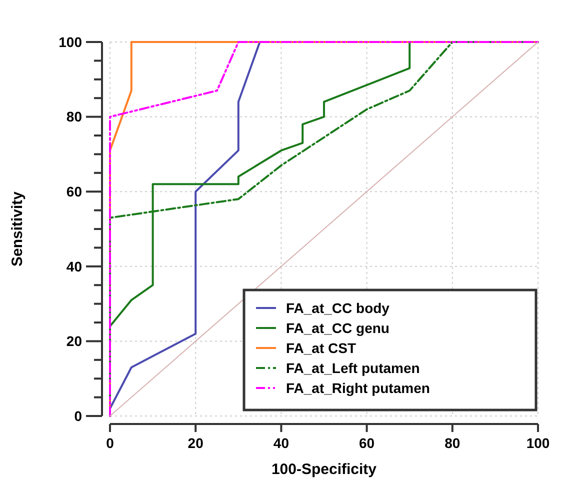 The width and height of the screenshot is (561, 487). I want to click on y-tick-label: 40, so click(74, 266).